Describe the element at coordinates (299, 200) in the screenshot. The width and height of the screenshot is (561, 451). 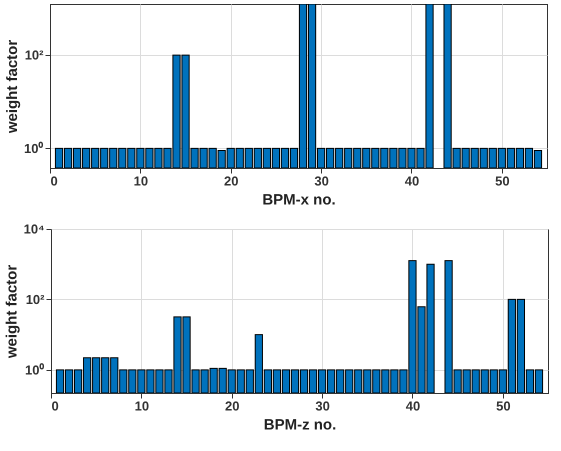
I see `x-axis-title: BPM-x no.` at that location.